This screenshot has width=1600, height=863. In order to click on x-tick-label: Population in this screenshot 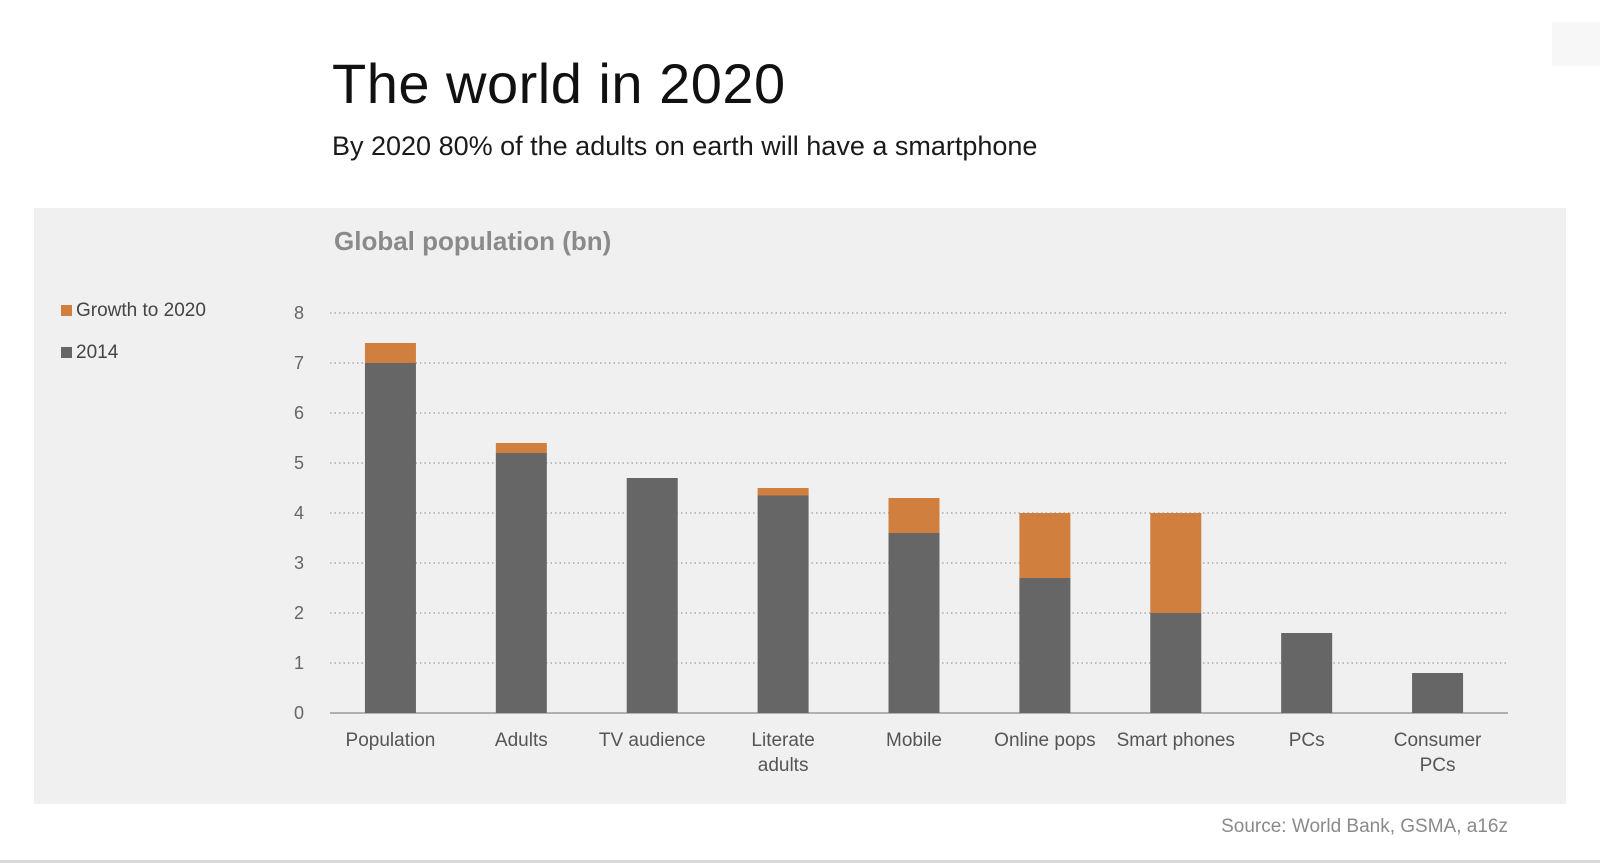, I will do `click(391, 740)`.